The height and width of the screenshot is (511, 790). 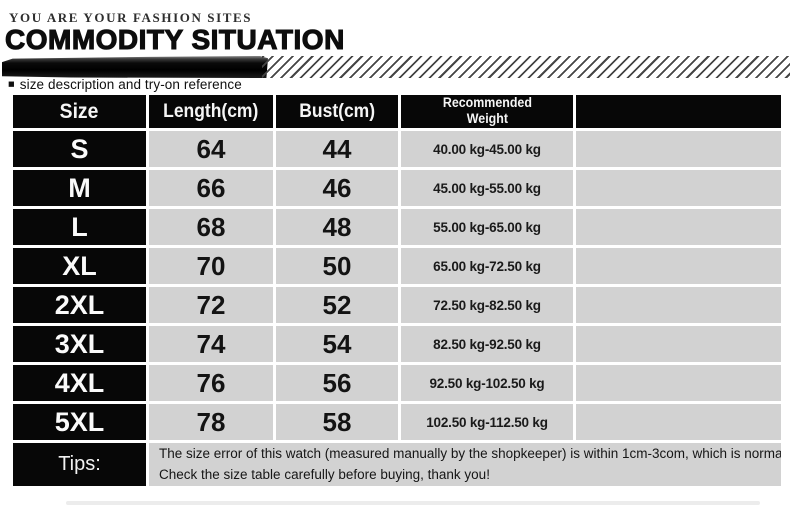 I want to click on size-cell: 3XL, so click(x=79, y=344).